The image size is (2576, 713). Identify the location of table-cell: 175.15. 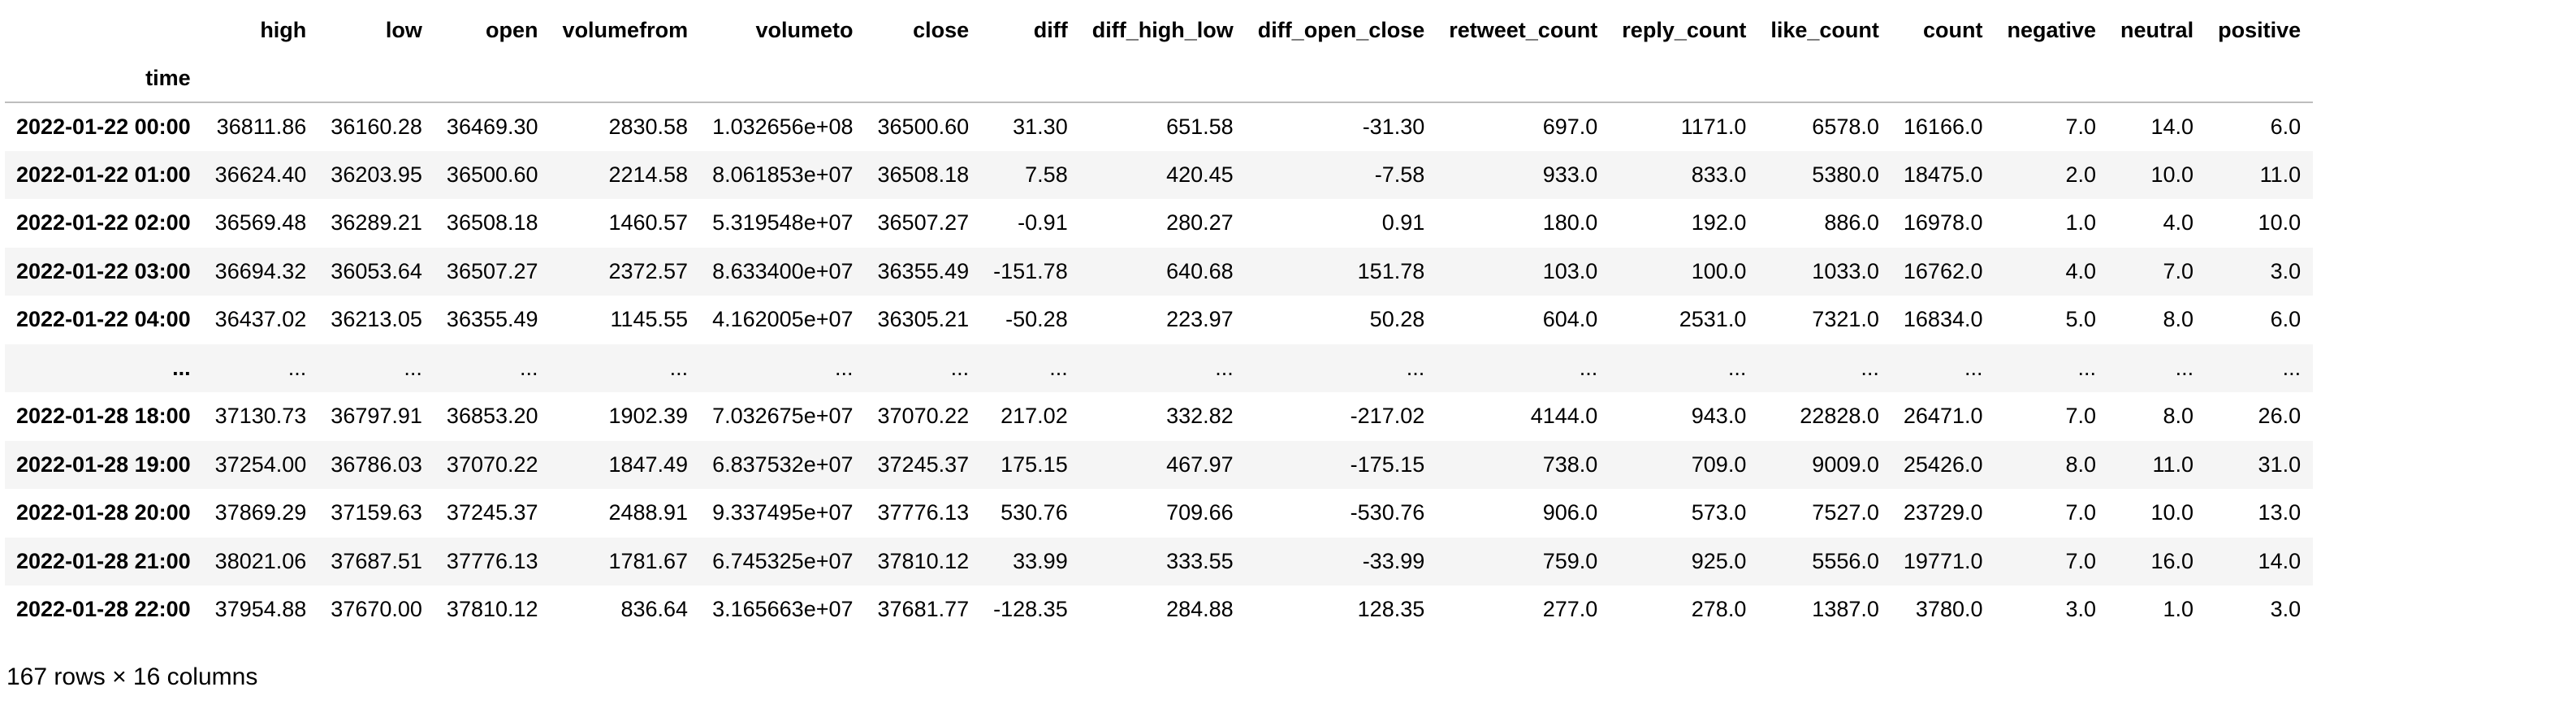
(1035, 464).